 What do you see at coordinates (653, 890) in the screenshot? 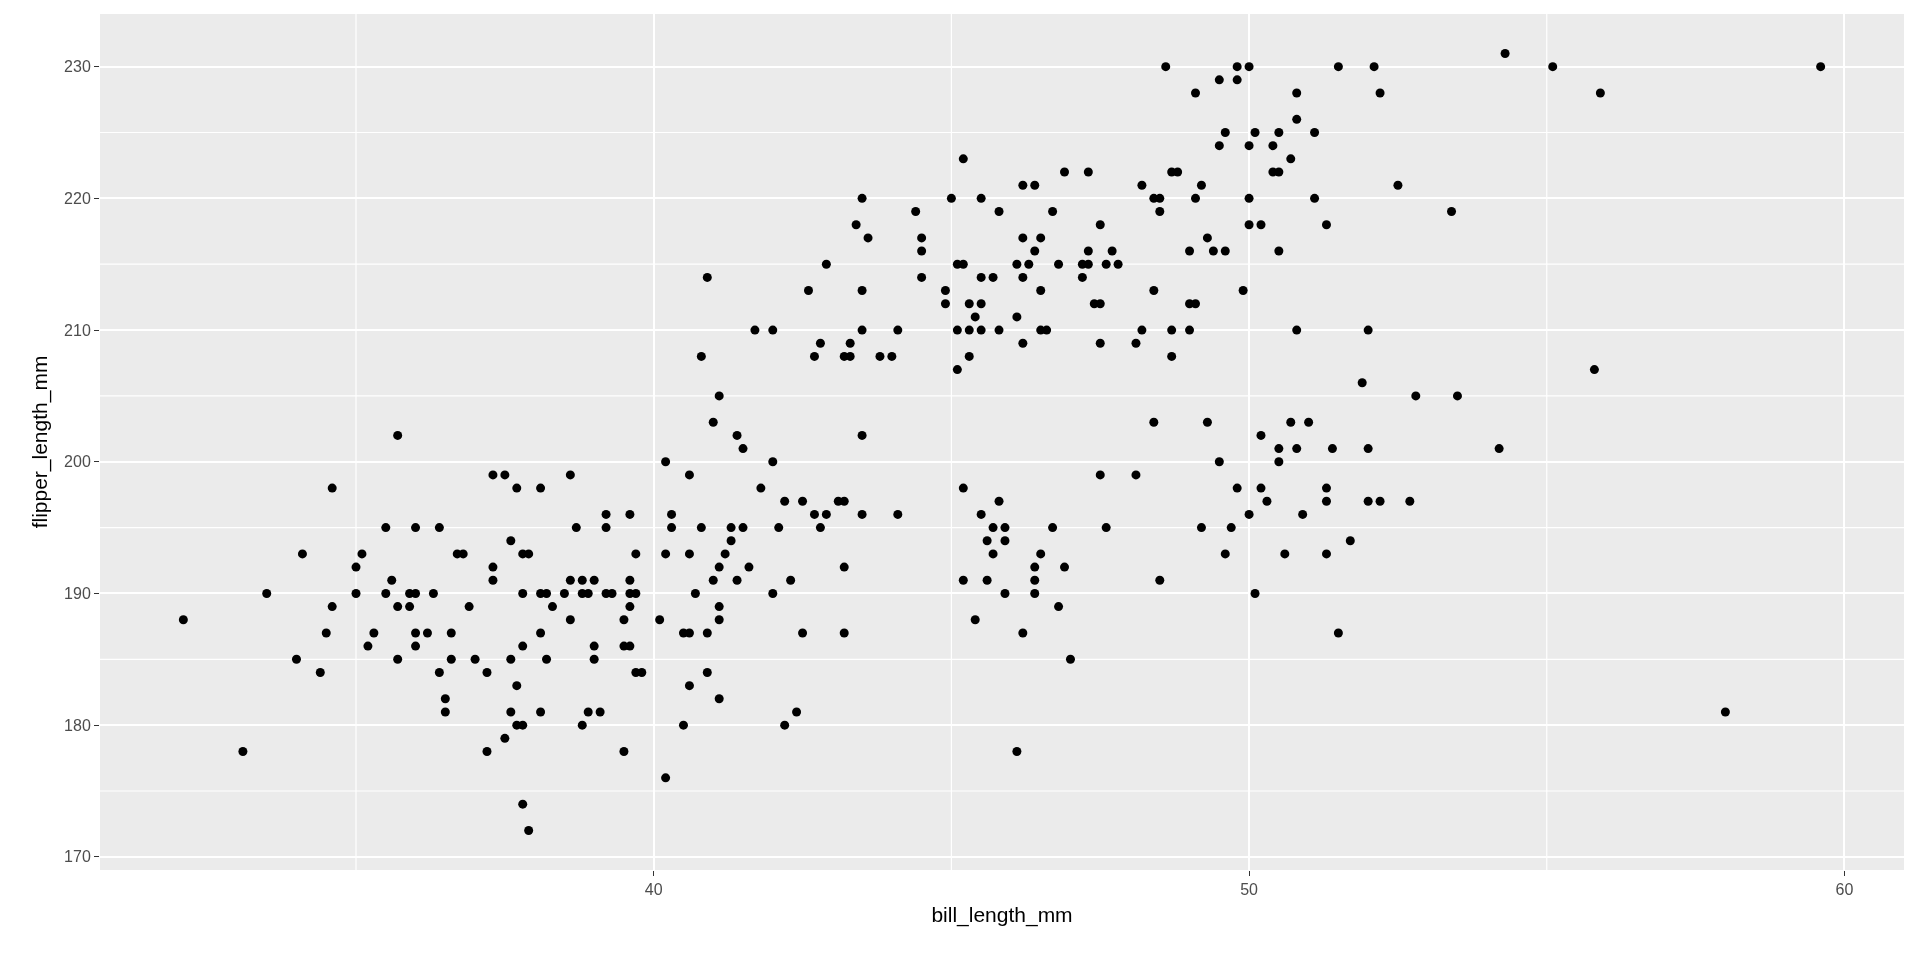
I see `x-tick-label: 40` at bounding box center [653, 890].